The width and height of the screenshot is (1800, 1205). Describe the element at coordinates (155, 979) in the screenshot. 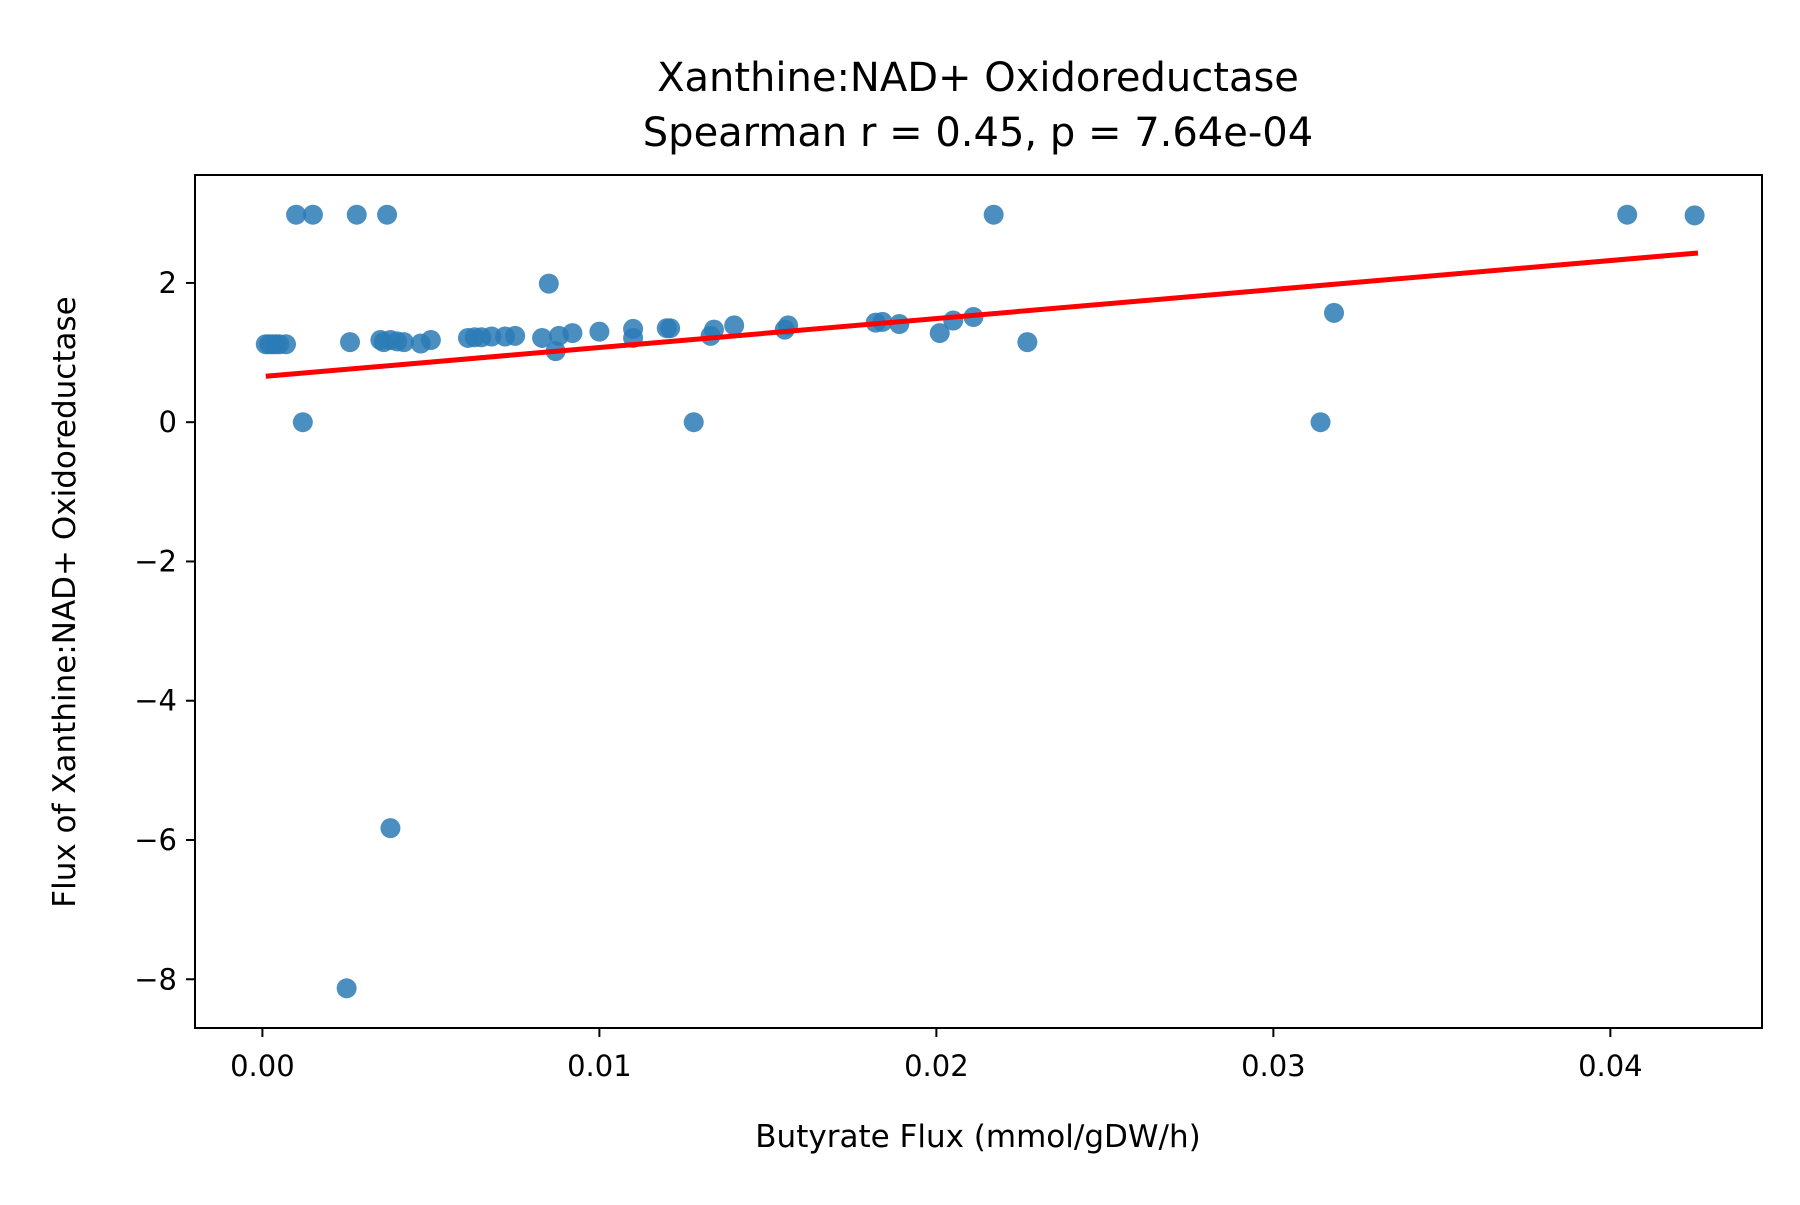

I see `y-tick-label: −8` at that location.